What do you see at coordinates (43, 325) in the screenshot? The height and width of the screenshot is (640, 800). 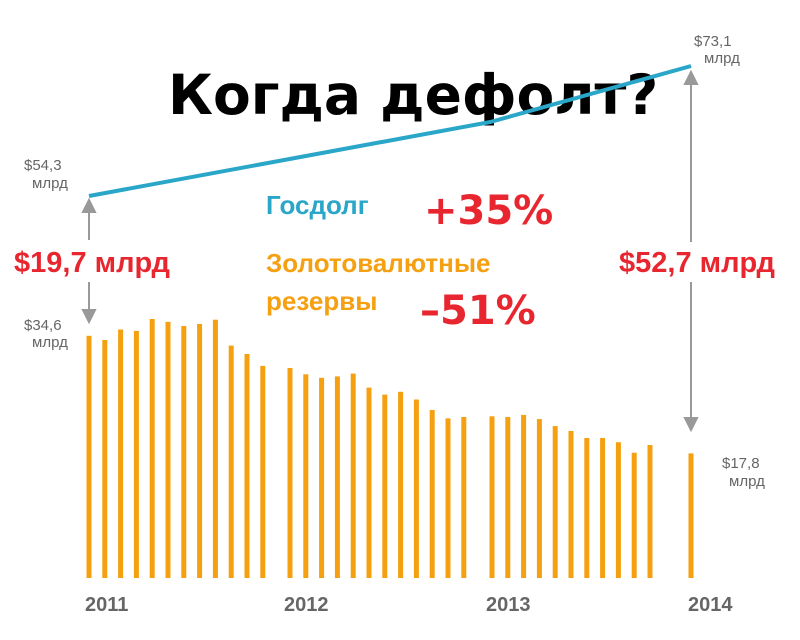 I see `reserves-start-value: $34,6` at bounding box center [43, 325].